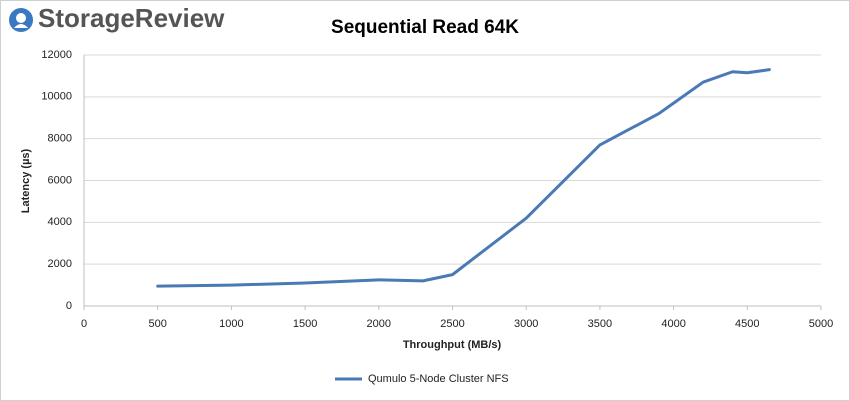  What do you see at coordinates (84, 324) in the screenshot?
I see `x-tick-label: 0` at bounding box center [84, 324].